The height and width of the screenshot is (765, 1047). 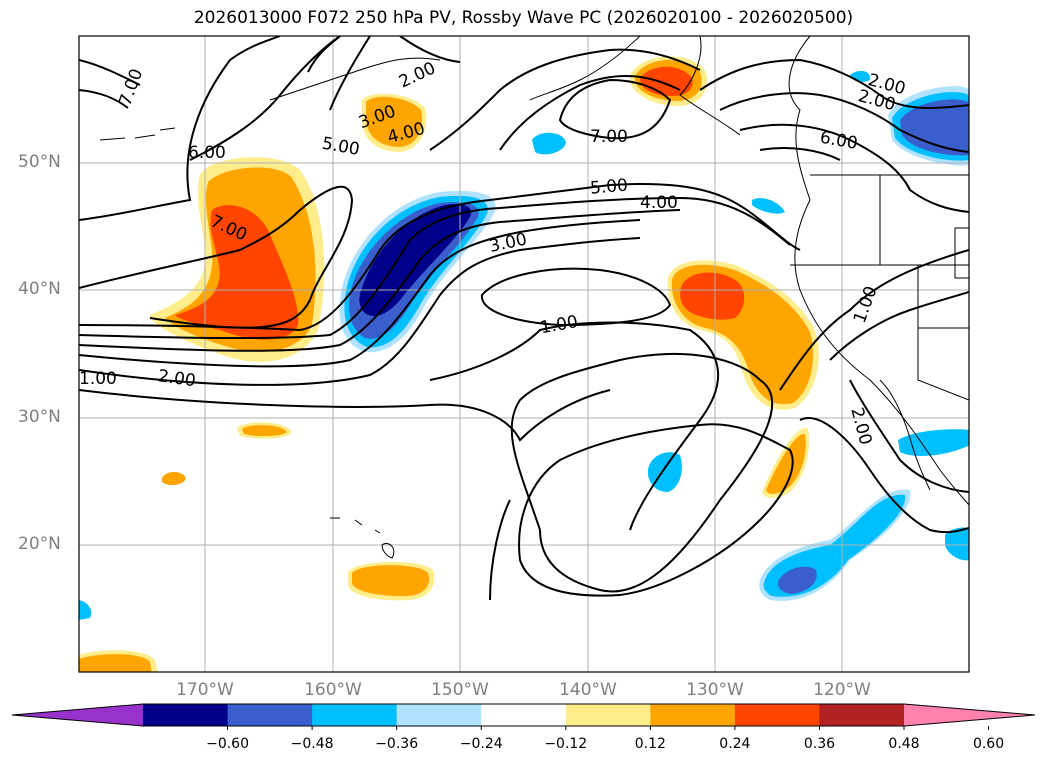 I want to click on colorbar-tick-label: −0.60, so click(x=227, y=744).